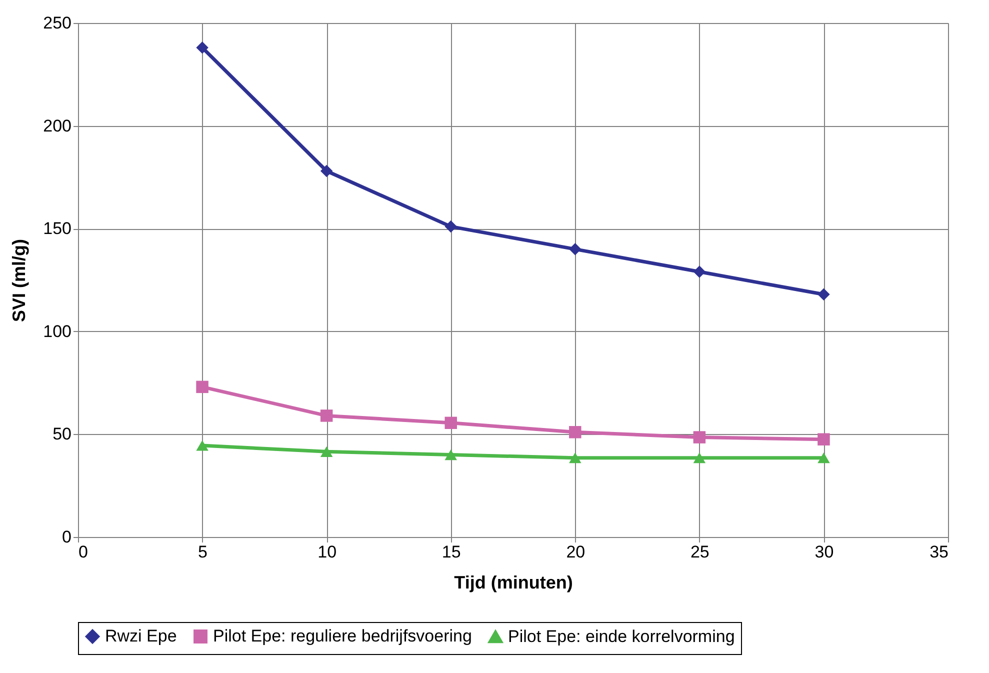  I want to click on y-tick-label: 50, so click(62, 434).